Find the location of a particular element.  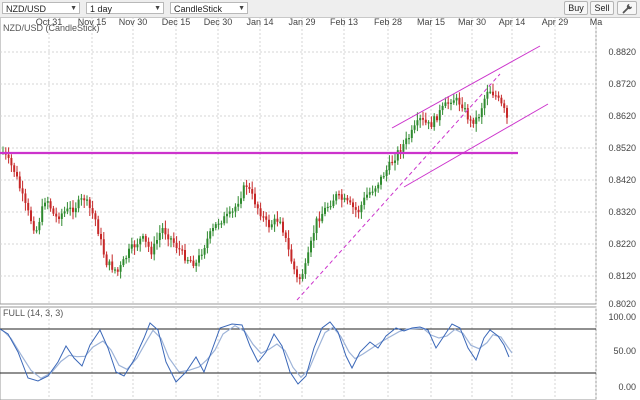

date-label: Jan 29 is located at coordinates (301, 22).